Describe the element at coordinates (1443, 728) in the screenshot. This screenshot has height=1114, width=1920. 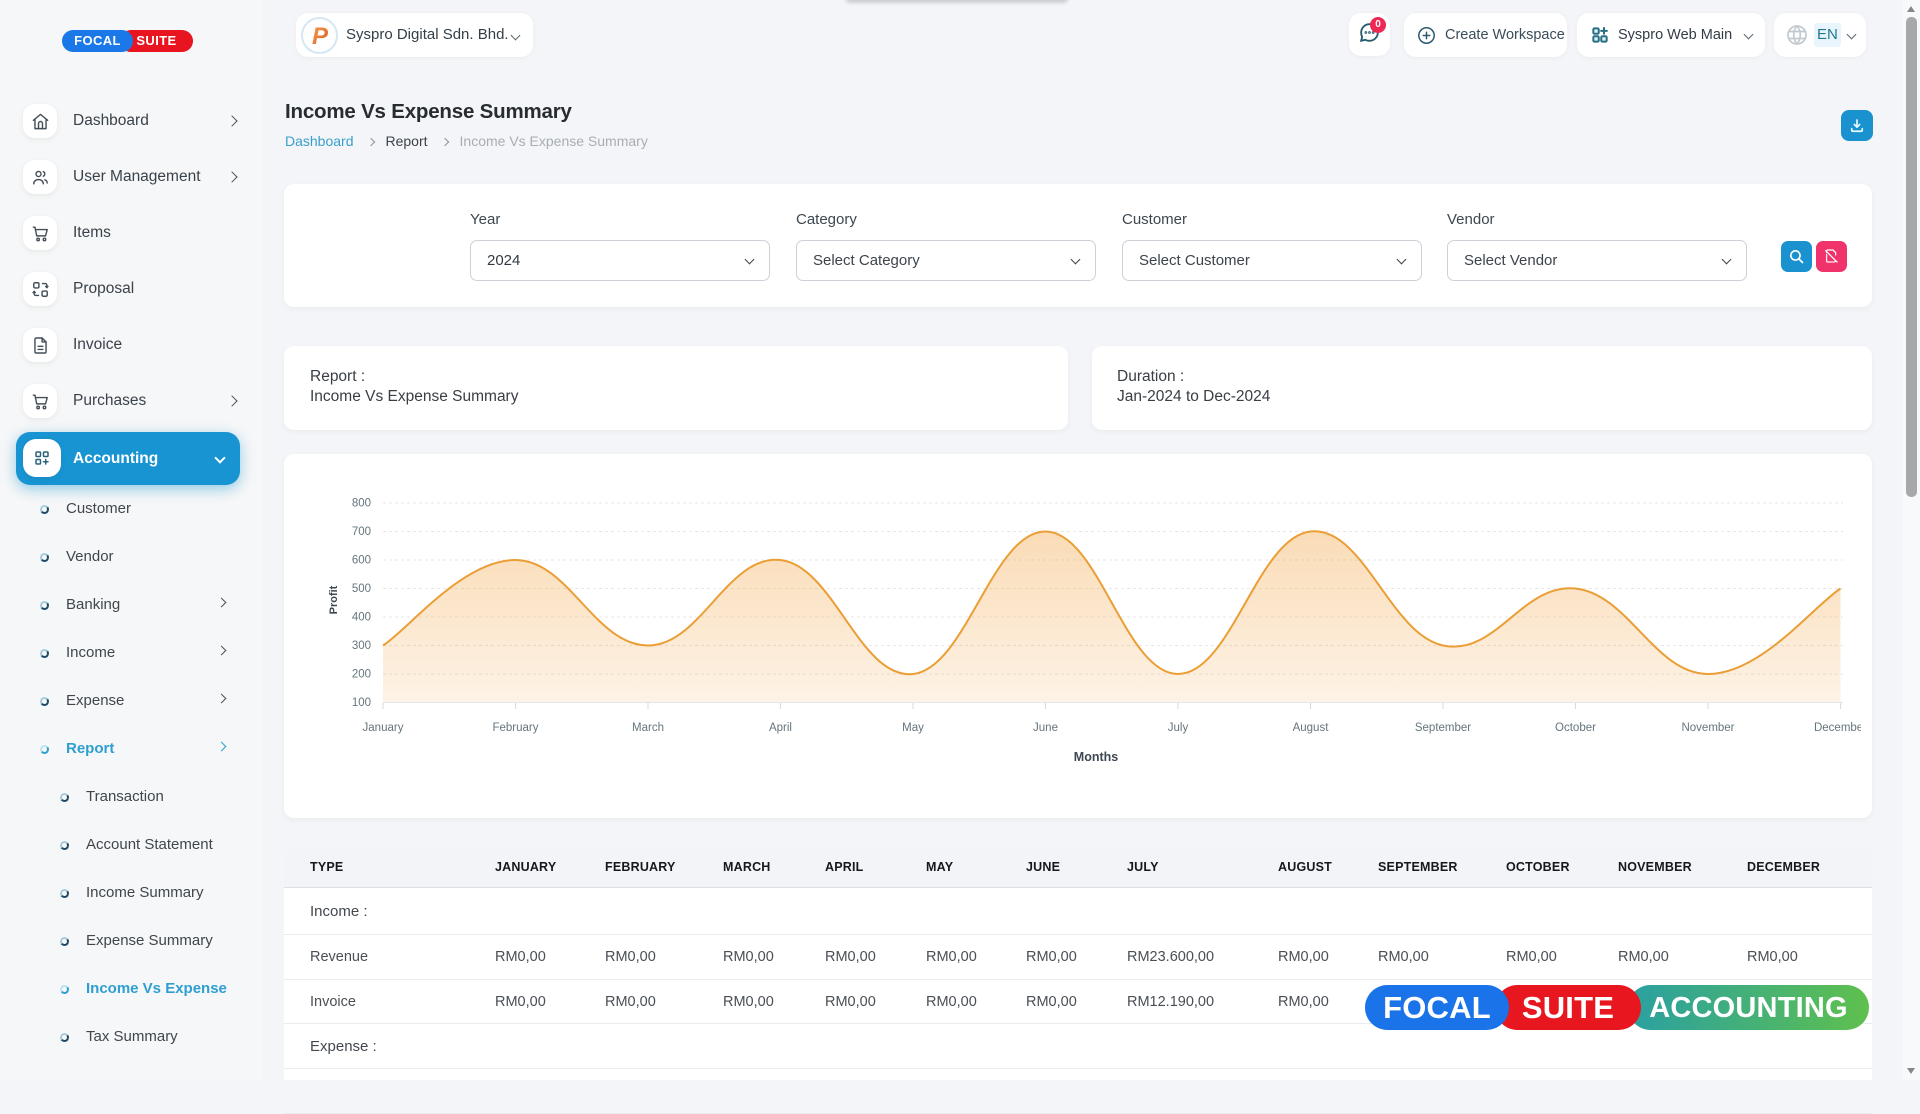
I see `svg-text: September` at that location.